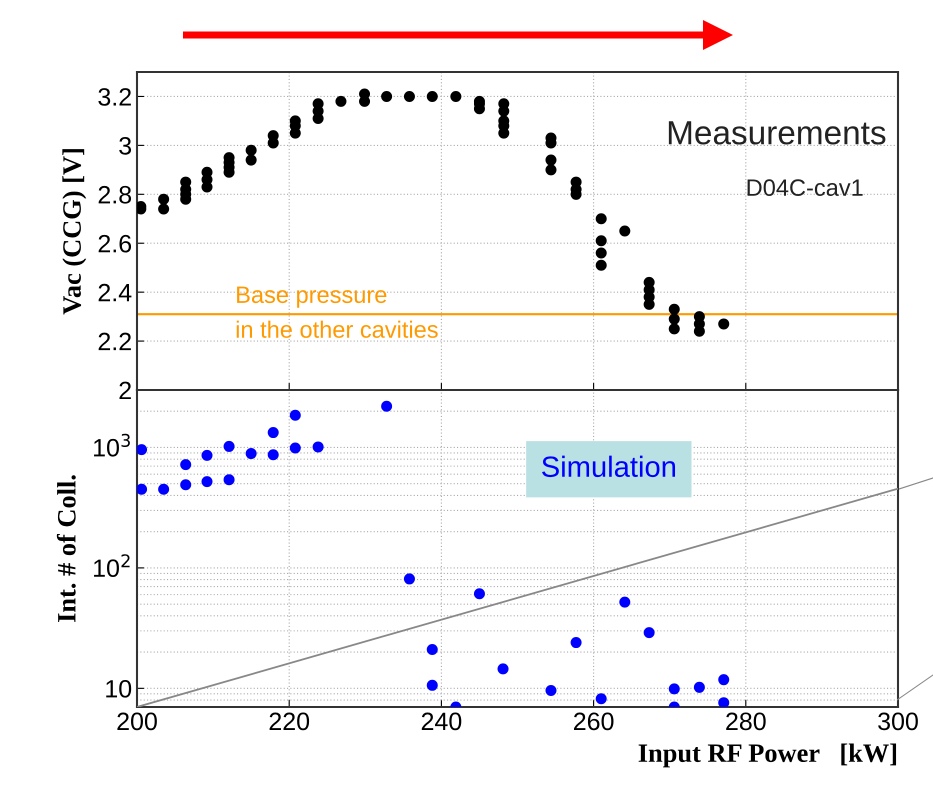 This screenshot has width=933, height=803. I want to click on y-tick-label: 2, so click(125, 391).